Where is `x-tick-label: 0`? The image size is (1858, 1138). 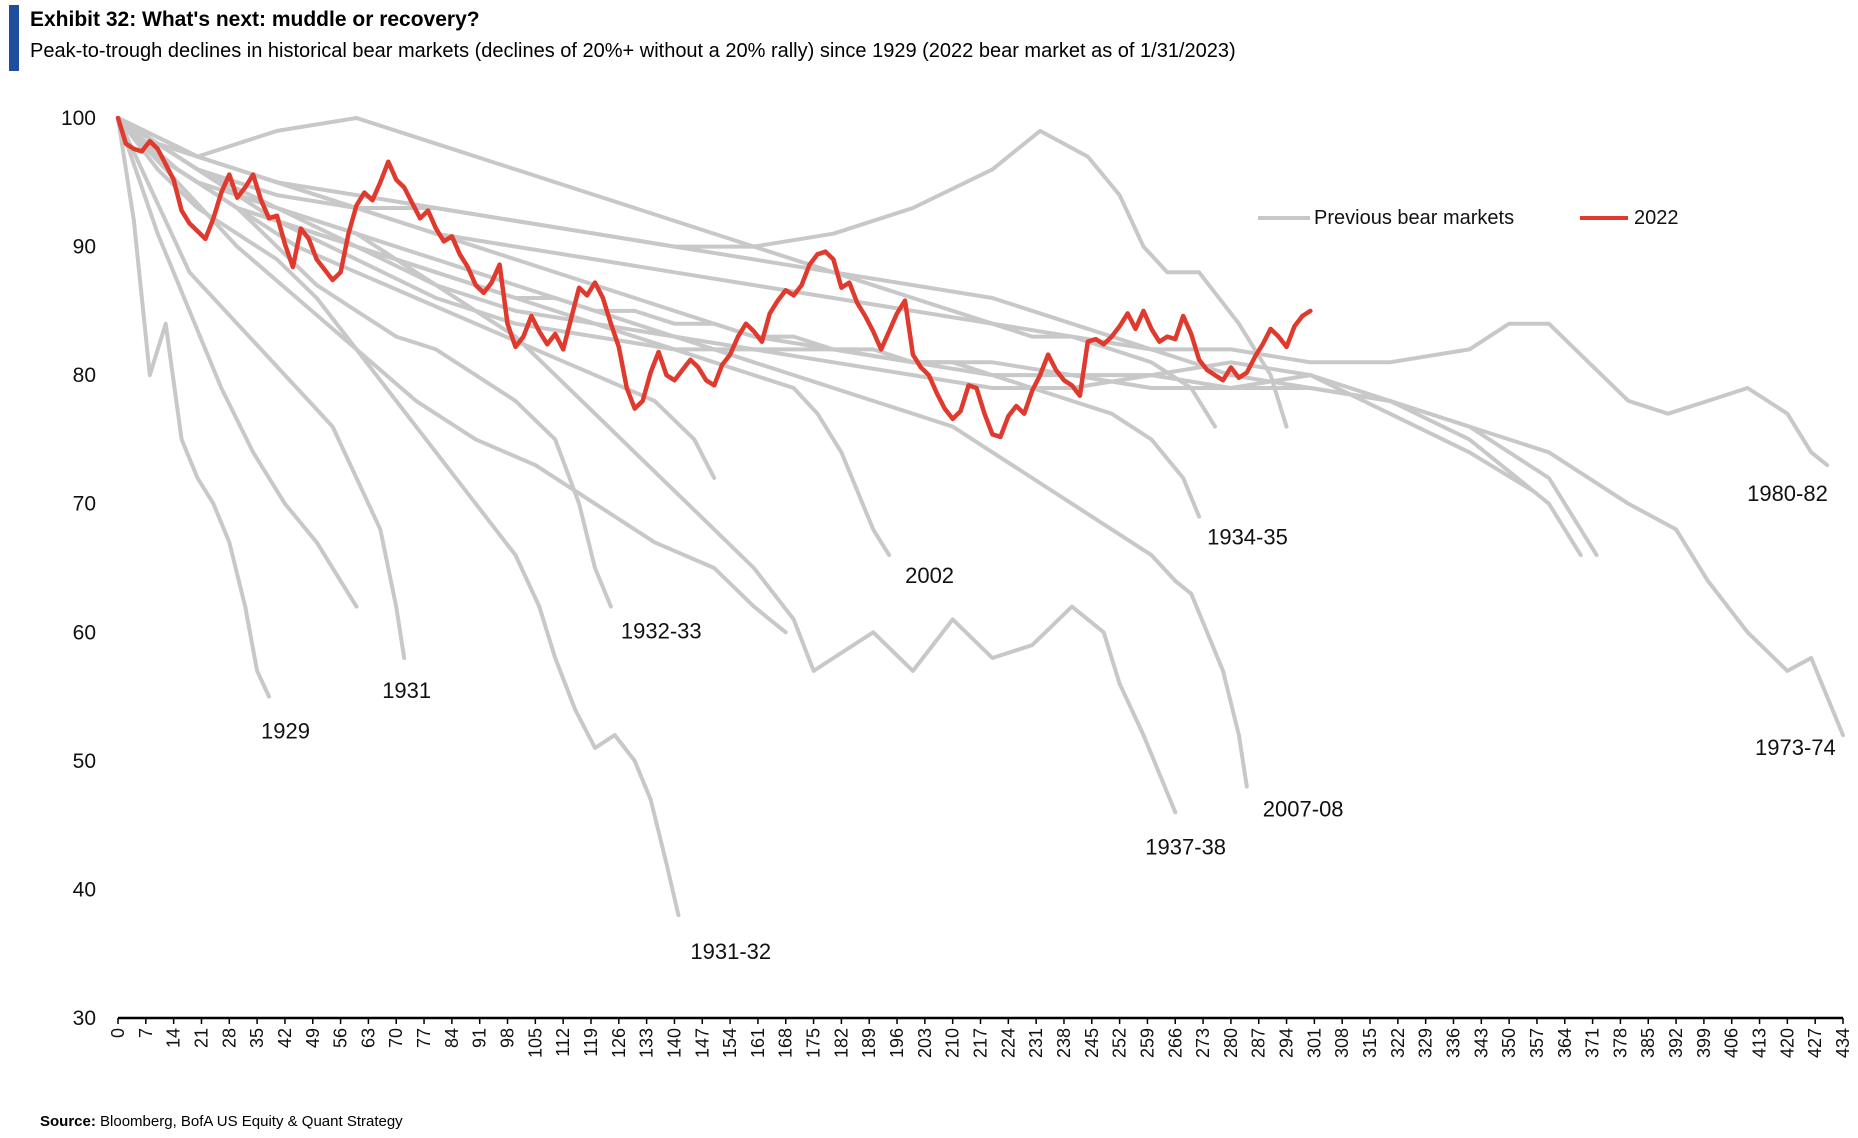 x-tick-label: 0 is located at coordinates (118, 1033).